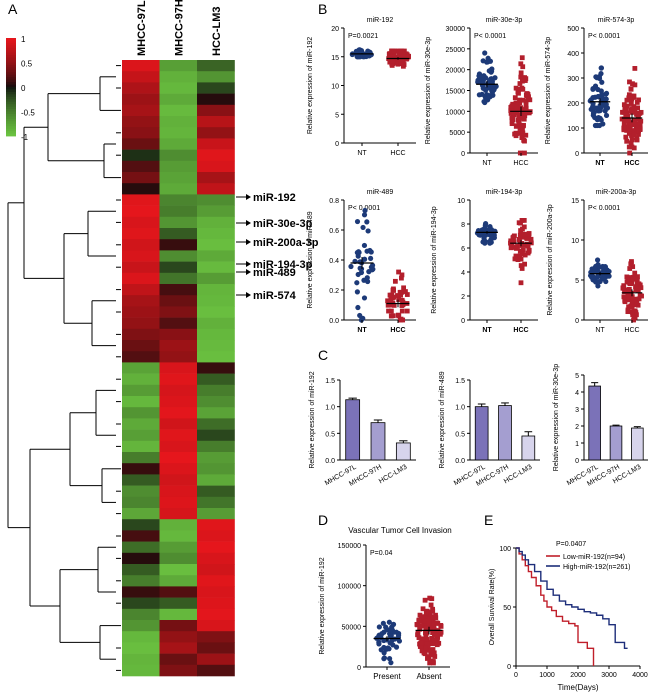  Describe the element at coordinates (363, 36) in the screenshot. I see `p-value-label: P=0.0021` at that location.